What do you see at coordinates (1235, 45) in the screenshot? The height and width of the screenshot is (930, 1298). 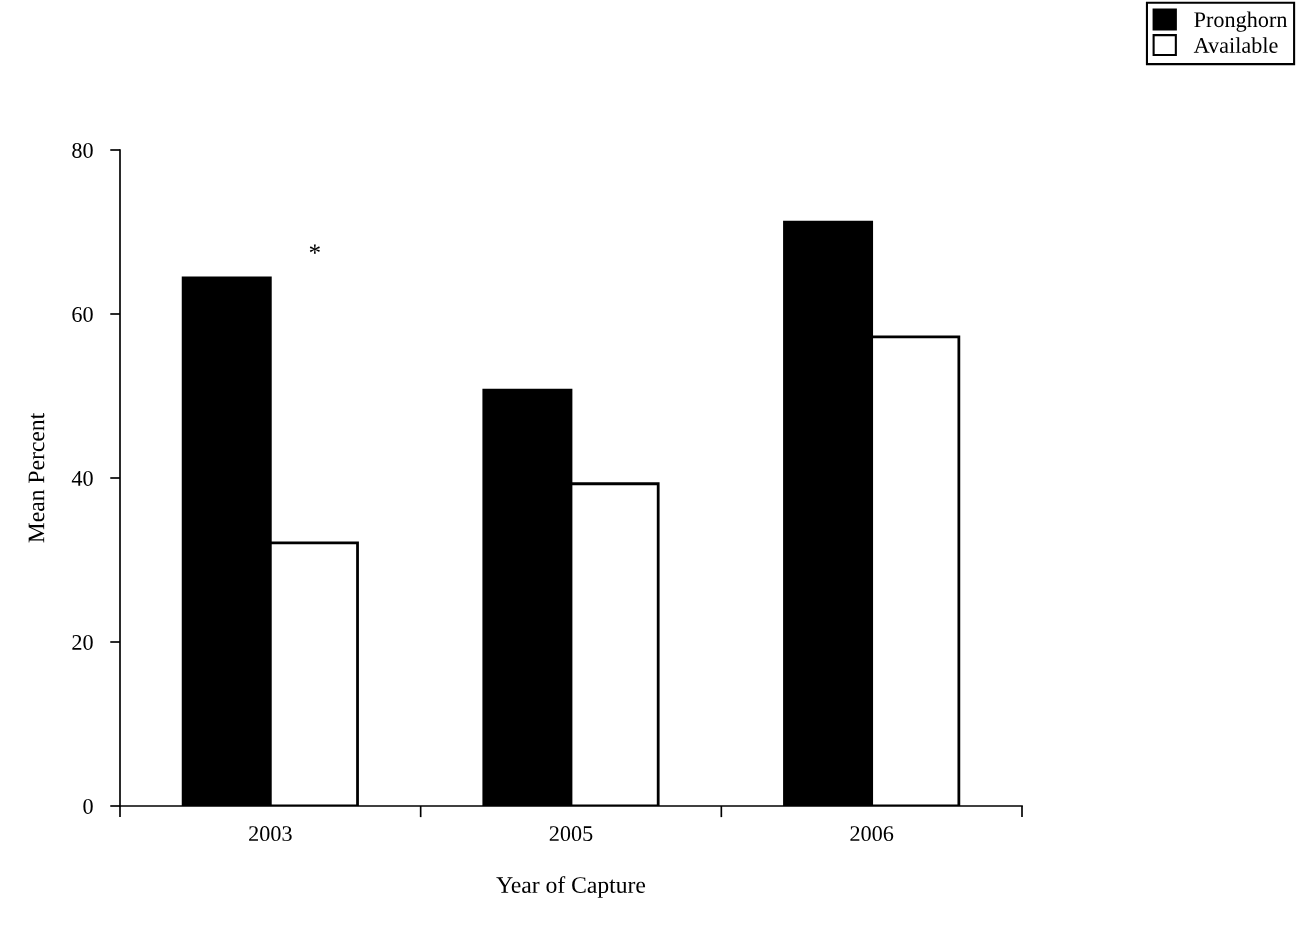 I see `legend-label: Available` at bounding box center [1235, 45].